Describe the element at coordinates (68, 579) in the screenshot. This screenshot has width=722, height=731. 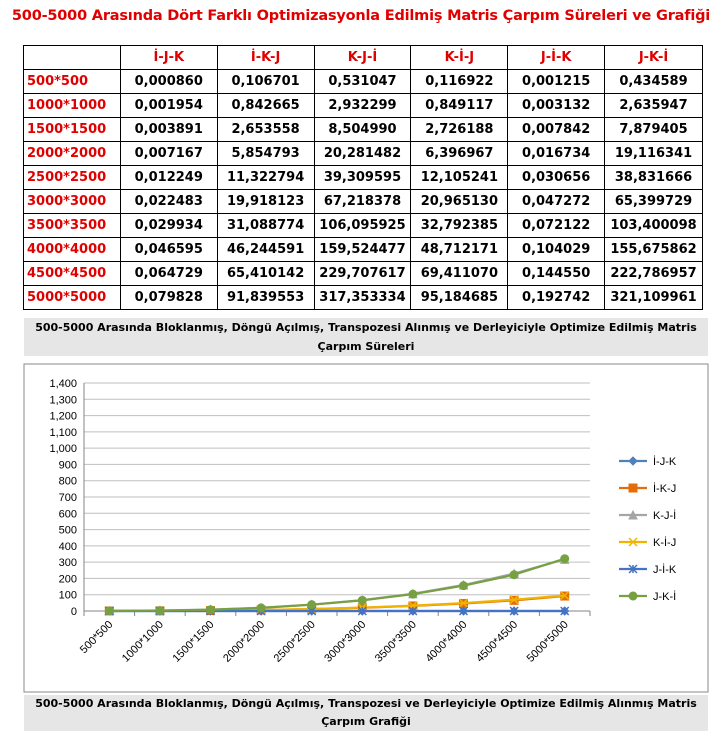
I see `y-tick-label: 200` at that location.